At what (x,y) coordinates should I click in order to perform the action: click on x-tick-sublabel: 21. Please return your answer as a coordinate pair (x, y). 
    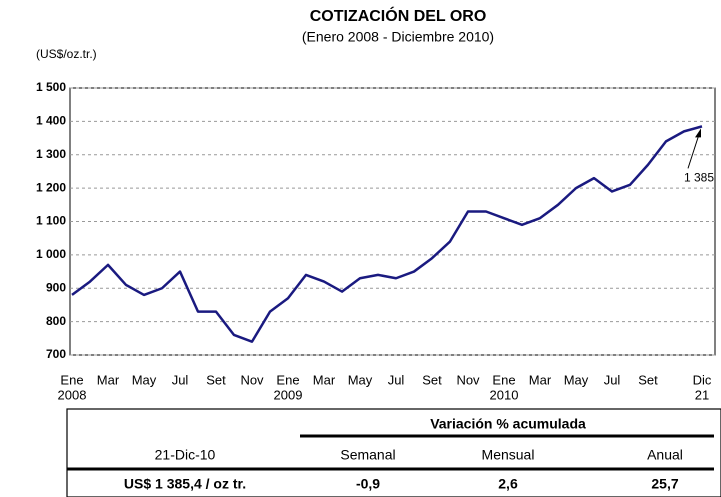
    Looking at the image, I should click on (702, 394).